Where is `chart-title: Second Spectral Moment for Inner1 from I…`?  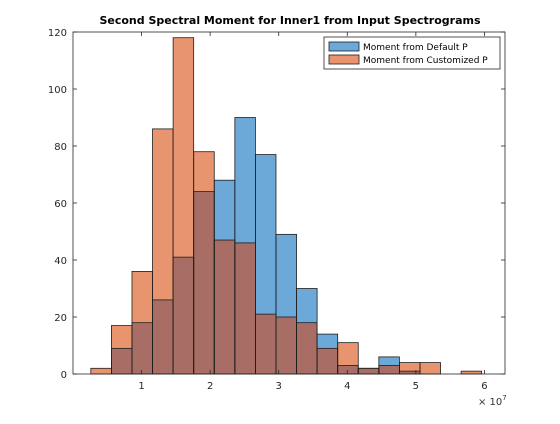 chart-title: Second Spectral Moment for Inner1 from I… is located at coordinates (290, 20).